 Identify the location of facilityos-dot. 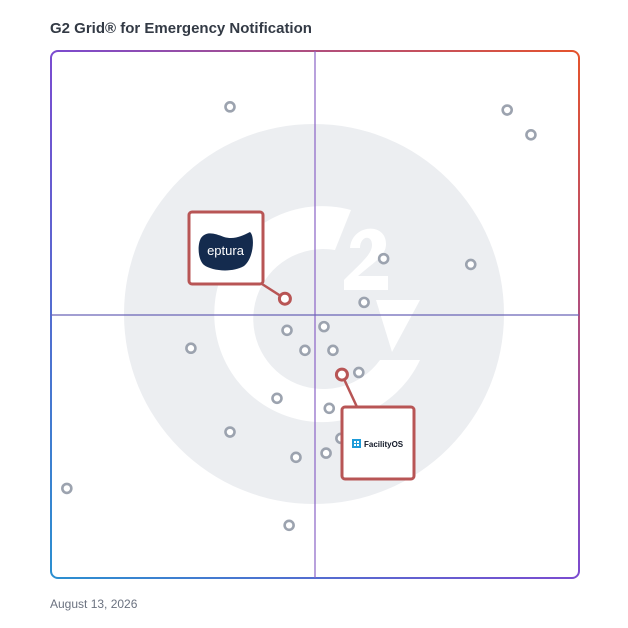
(341, 374).